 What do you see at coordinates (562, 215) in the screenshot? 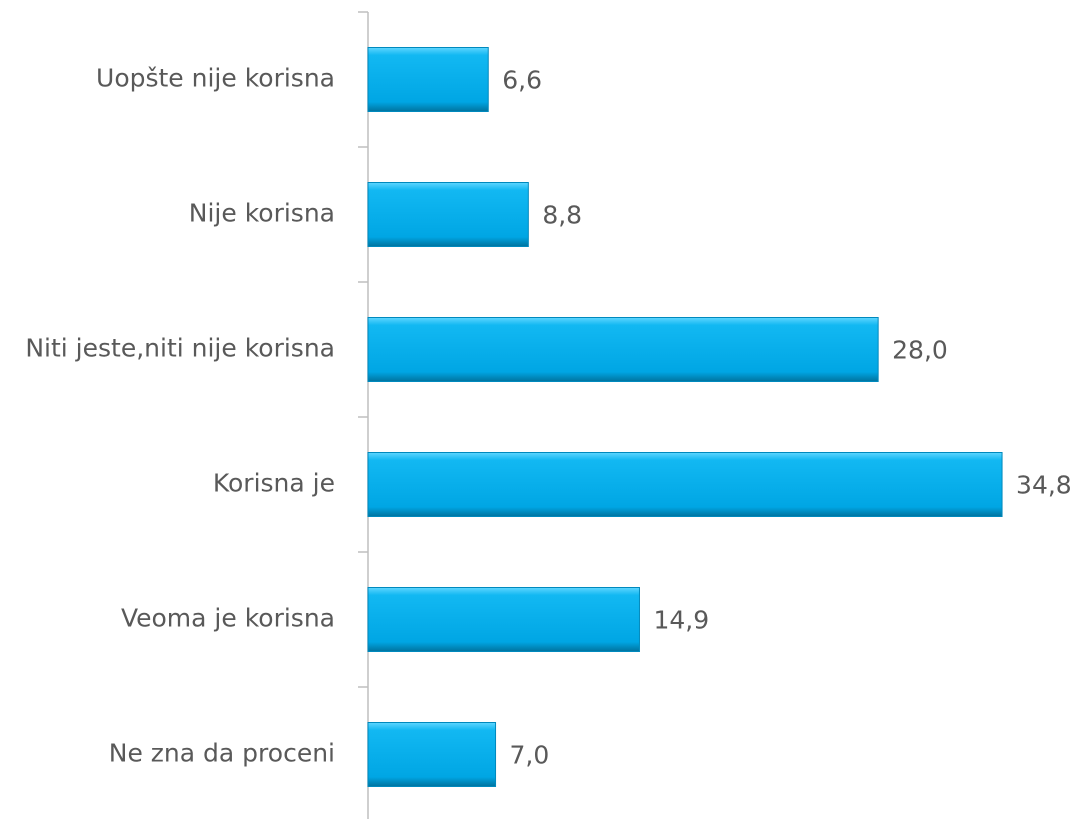
I see `value-label: 8,8` at bounding box center [562, 215].